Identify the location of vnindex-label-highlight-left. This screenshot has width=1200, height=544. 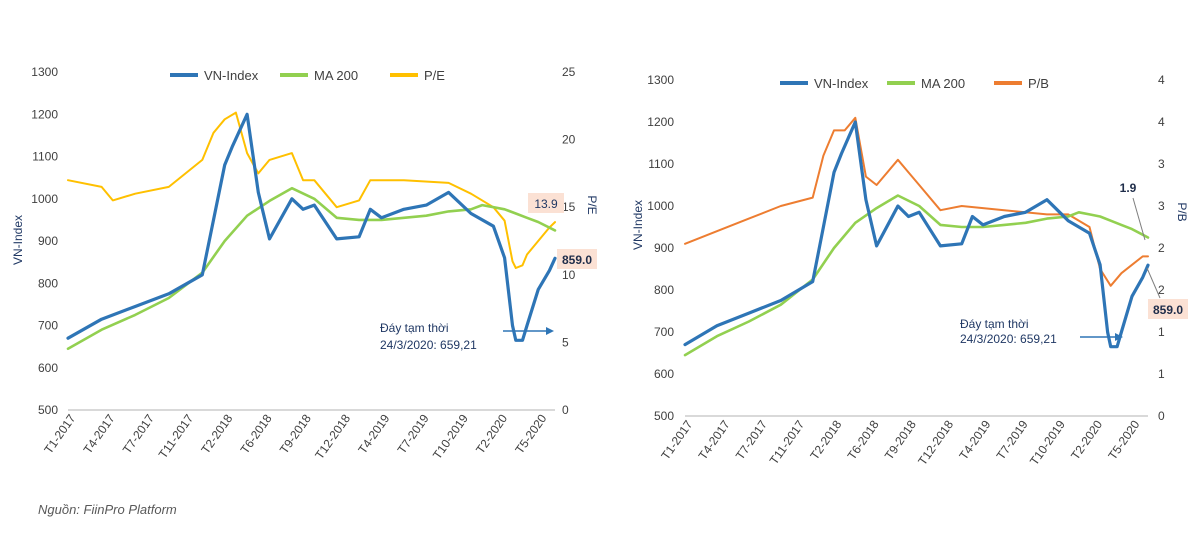
(577, 259).